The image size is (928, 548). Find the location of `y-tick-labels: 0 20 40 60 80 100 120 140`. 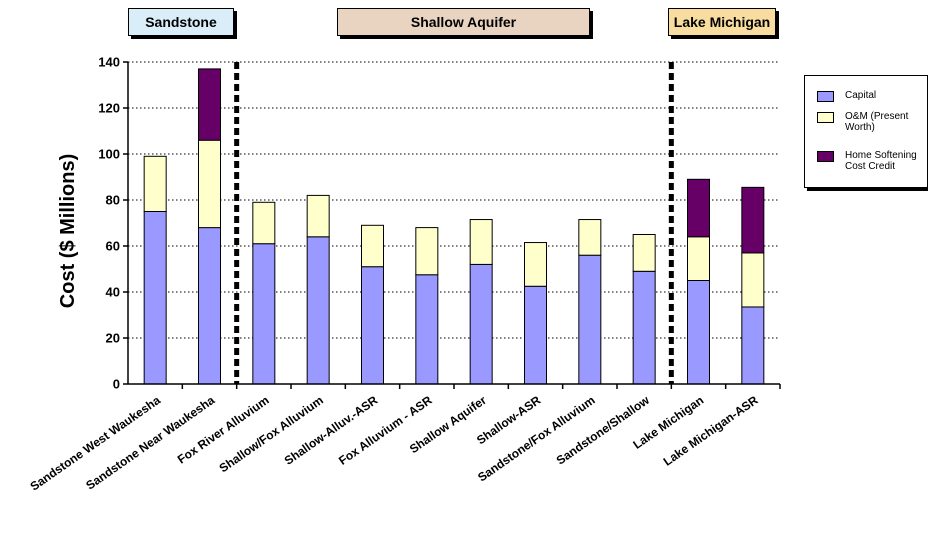

y-tick-labels: 0 20 40 60 80 100 120 140 is located at coordinates (109, 223).